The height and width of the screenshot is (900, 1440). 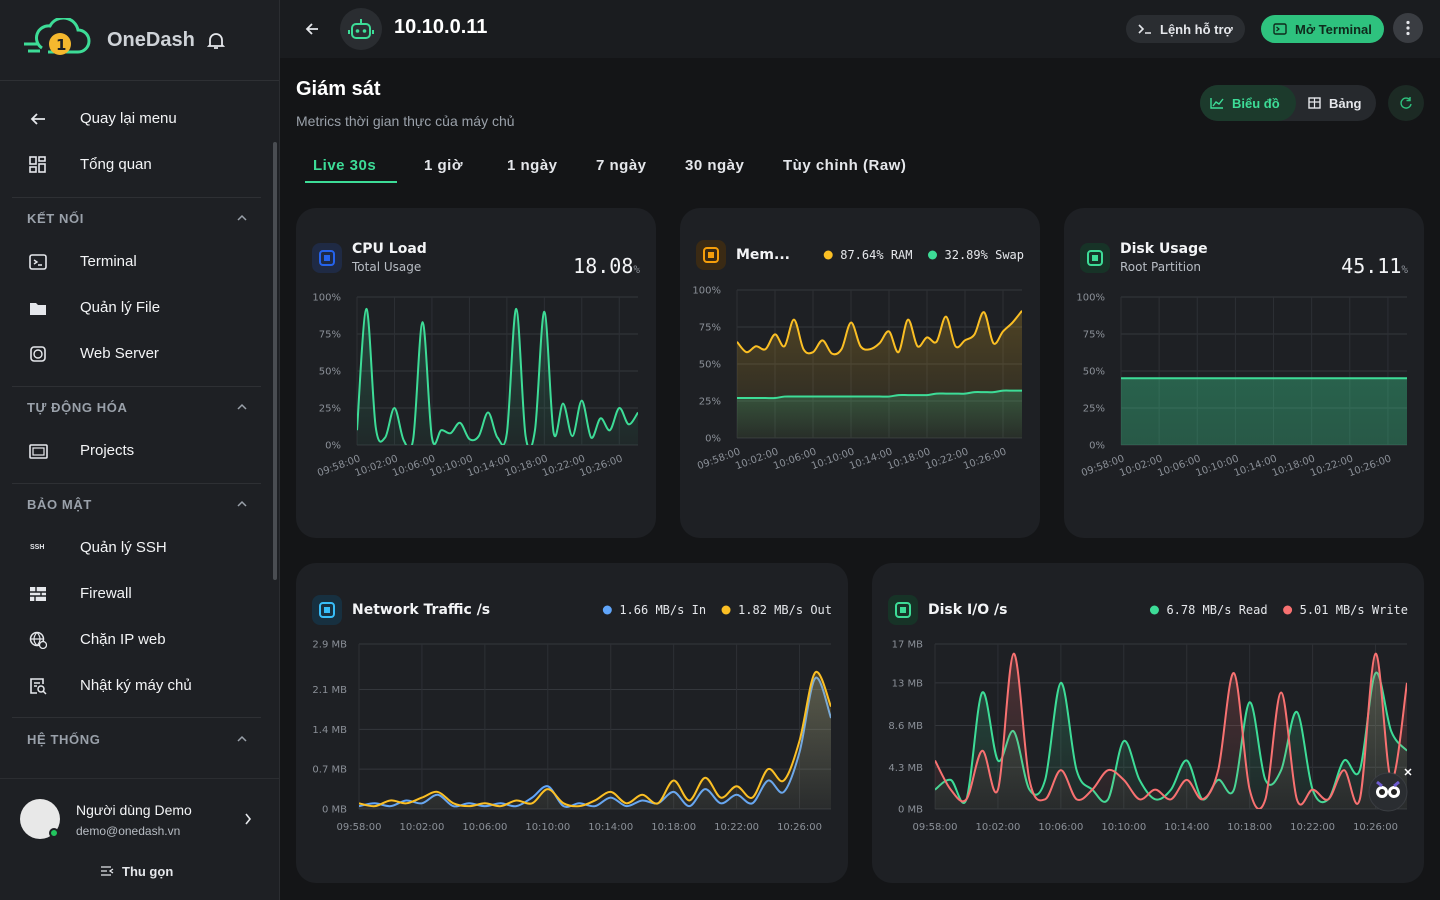 I want to click on svg-text: 1, so click(x=61, y=45).